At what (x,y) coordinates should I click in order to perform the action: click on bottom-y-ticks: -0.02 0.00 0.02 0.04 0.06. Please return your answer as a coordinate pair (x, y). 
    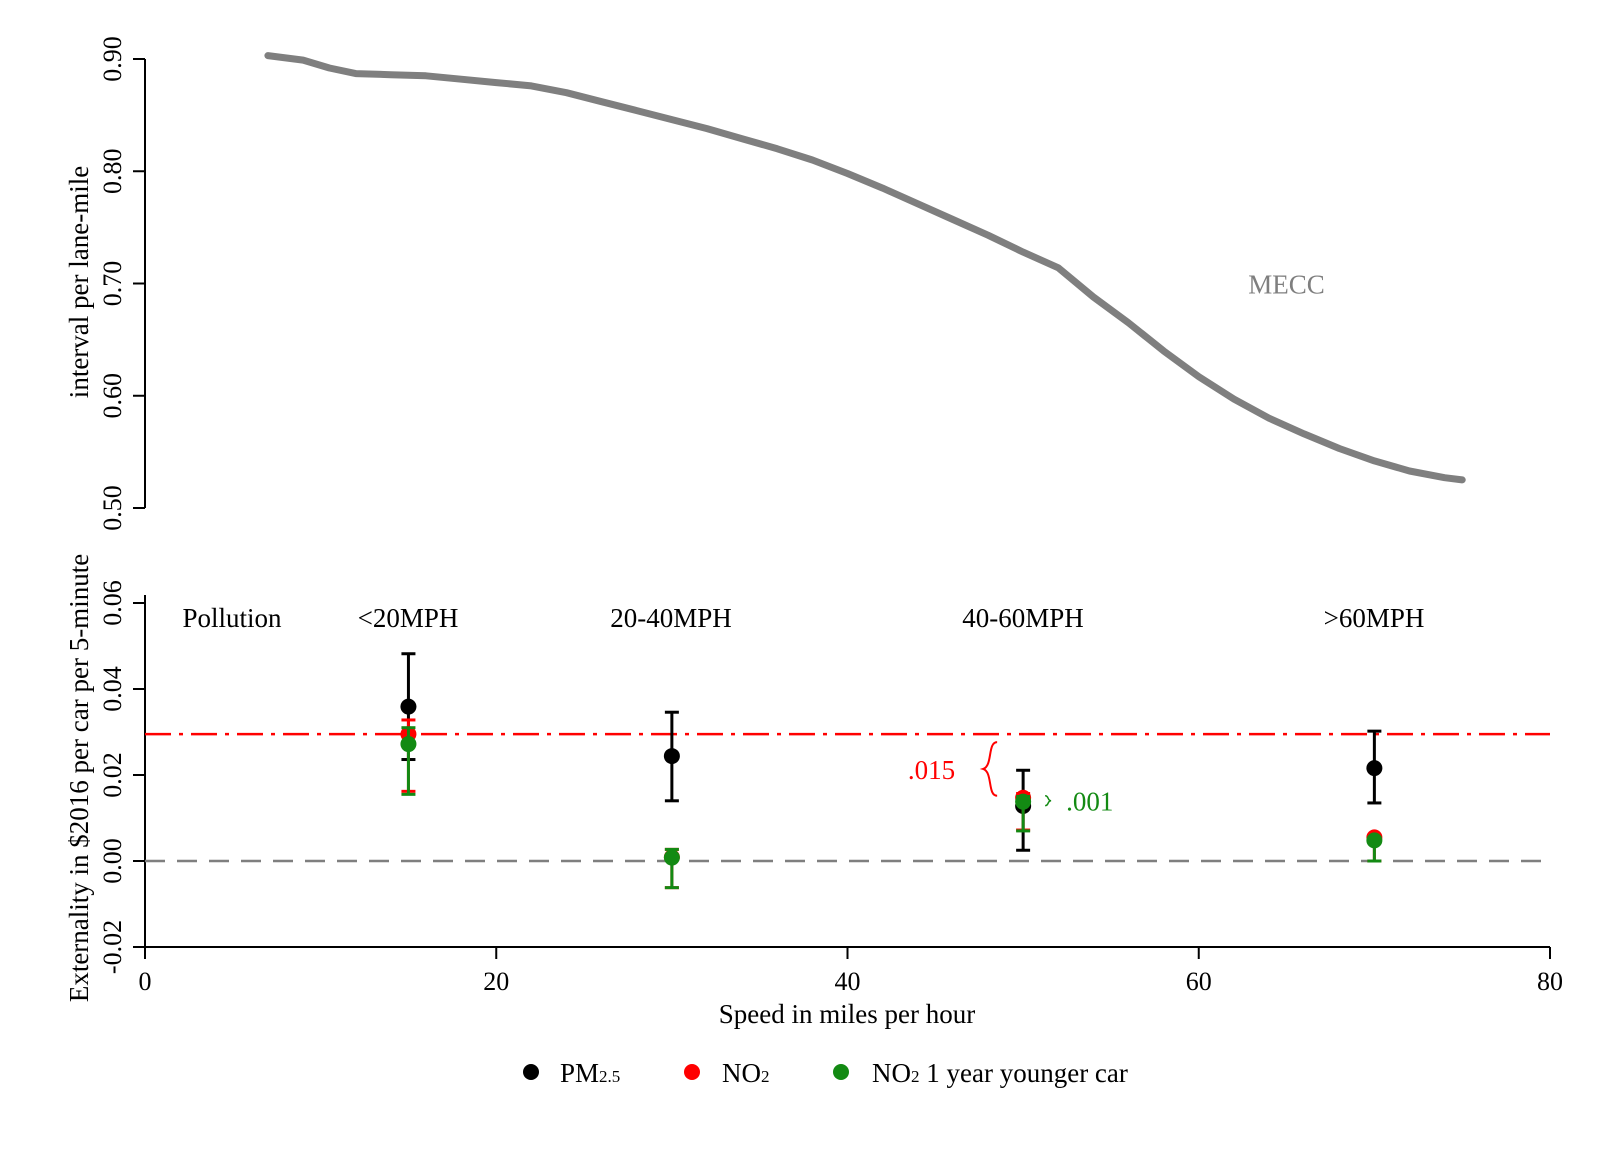
    Looking at the image, I should click on (121, 777).